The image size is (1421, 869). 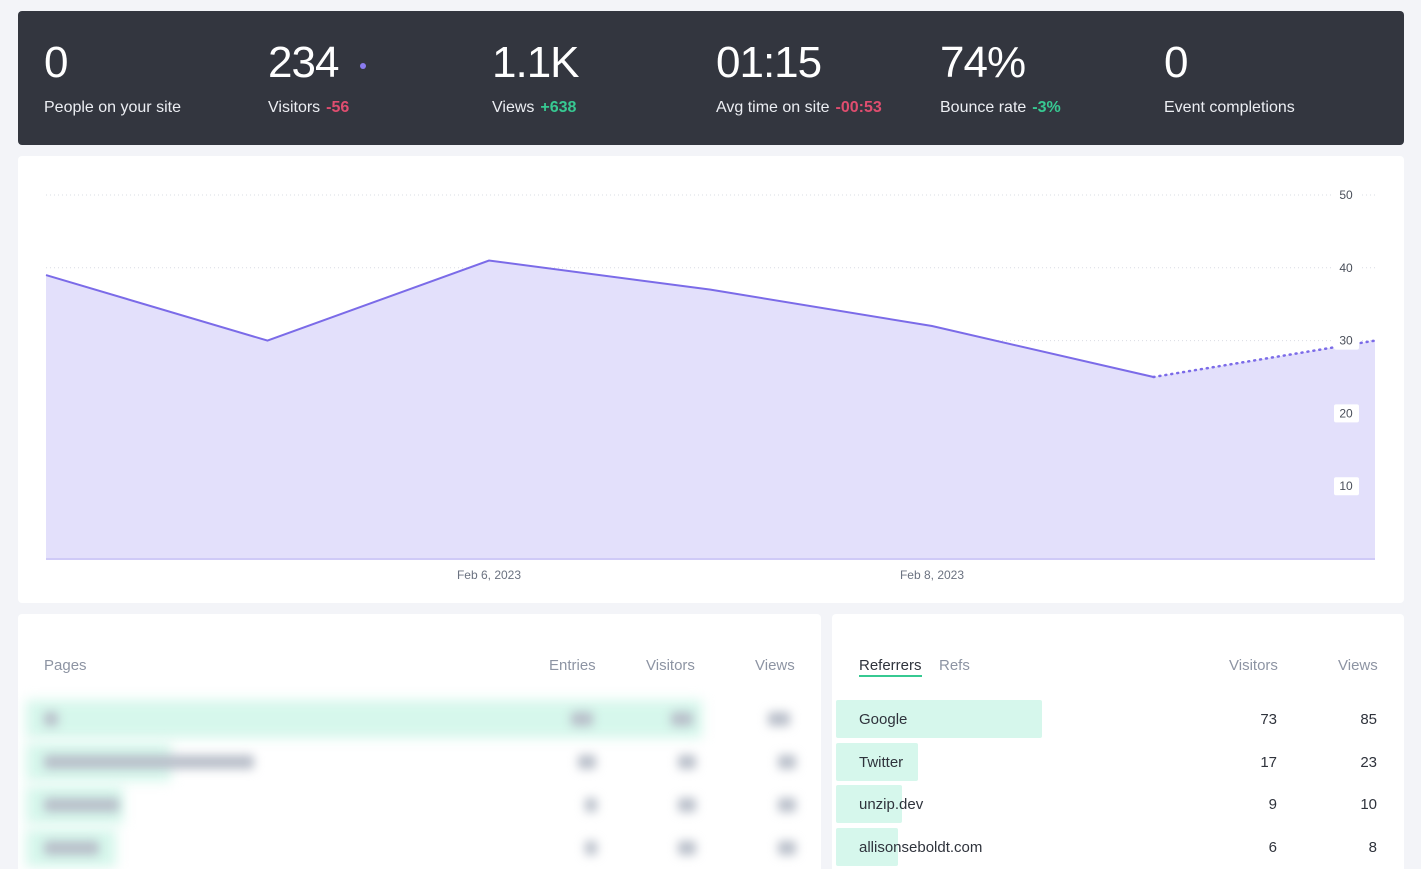 What do you see at coordinates (599, 318) in the screenshot?
I see `chart-line` at bounding box center [599, 318].